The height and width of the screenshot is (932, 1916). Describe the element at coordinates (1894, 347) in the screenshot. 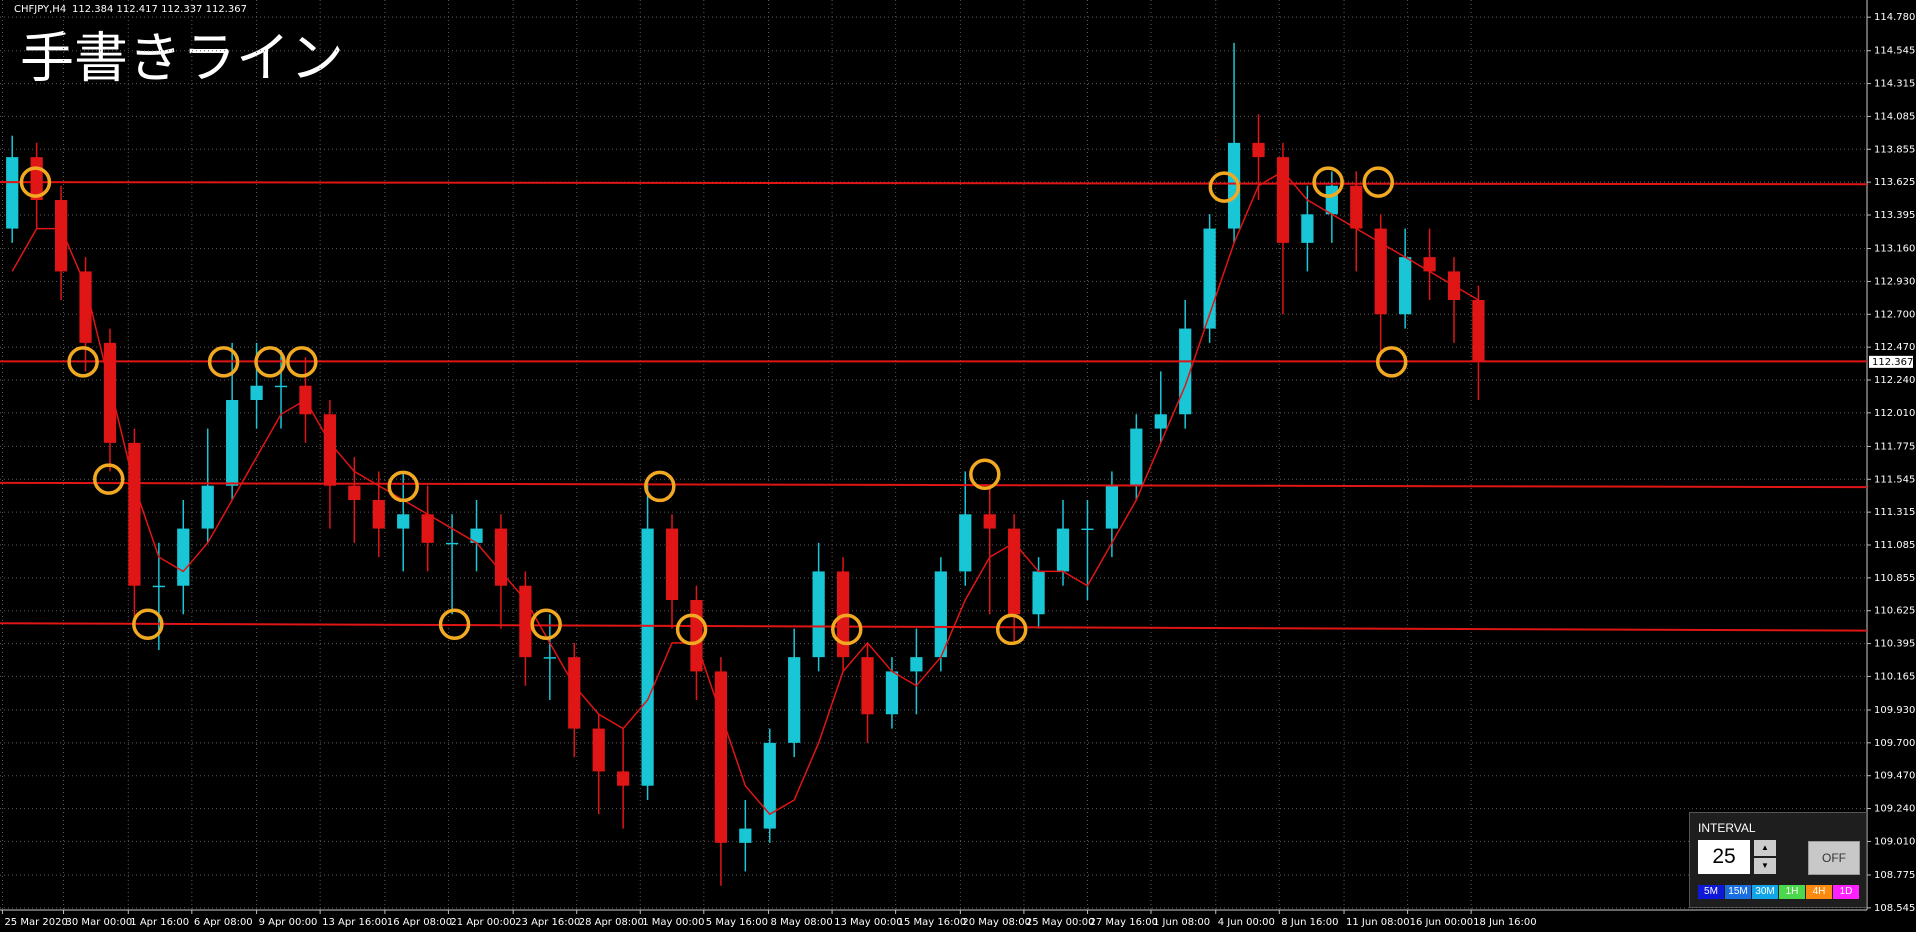

I see `y-tick-label: 112.470` at that location.